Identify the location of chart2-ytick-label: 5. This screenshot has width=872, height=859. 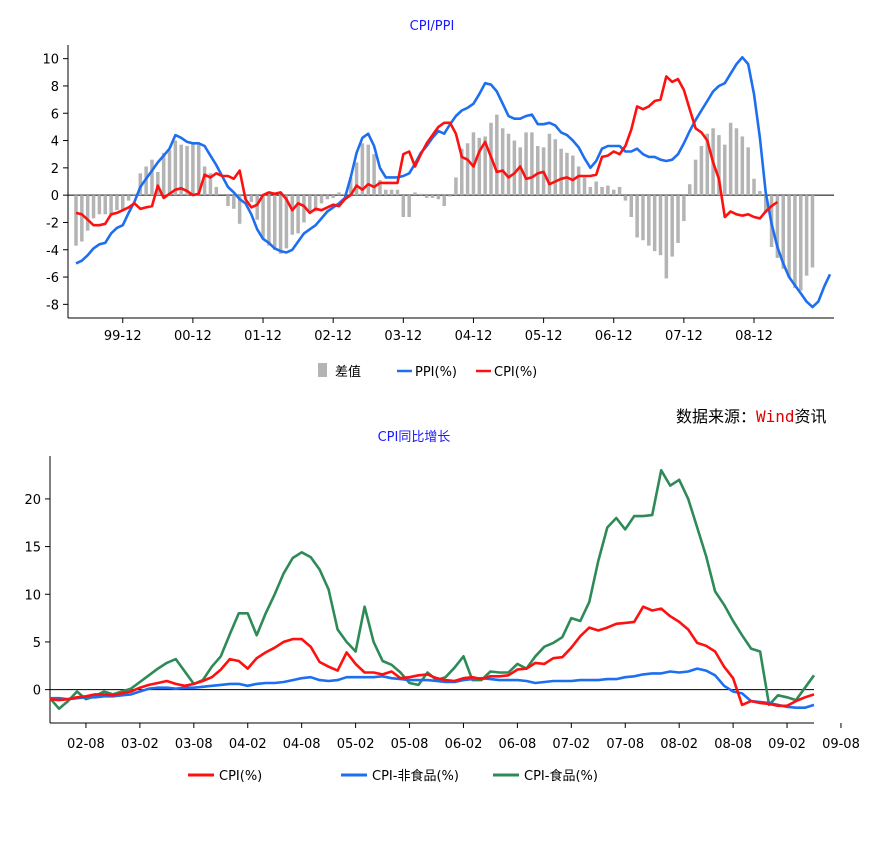
(37, 643).